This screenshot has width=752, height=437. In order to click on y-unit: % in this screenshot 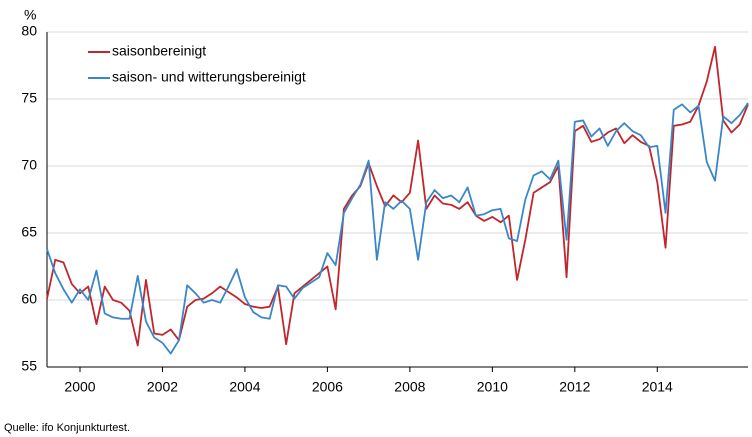, I will do `click(30, 15)`.